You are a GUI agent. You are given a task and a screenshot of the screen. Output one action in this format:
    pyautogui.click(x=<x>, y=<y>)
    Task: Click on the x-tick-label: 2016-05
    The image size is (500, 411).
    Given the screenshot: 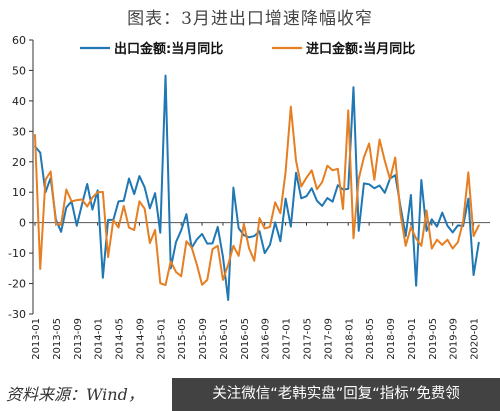 What is the action you would take?
    pyautogui.click(x=245, y=339)
    